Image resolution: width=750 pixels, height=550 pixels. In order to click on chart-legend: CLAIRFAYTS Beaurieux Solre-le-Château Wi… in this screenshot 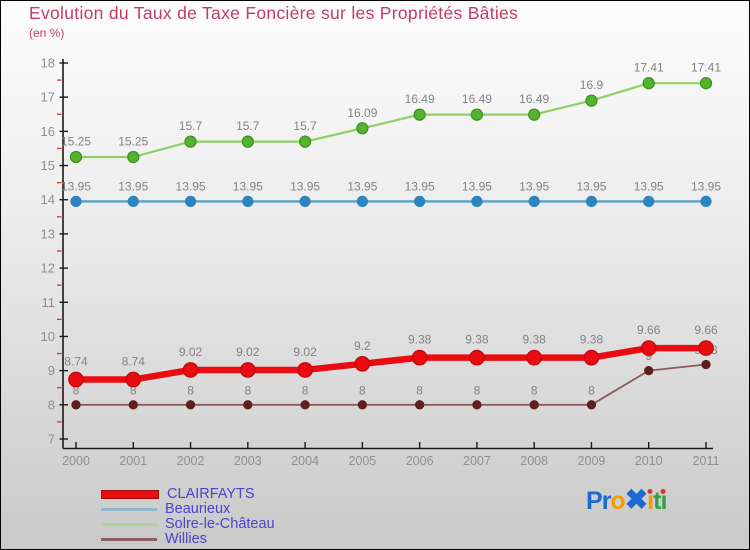, I will do `click(188, 517)`.